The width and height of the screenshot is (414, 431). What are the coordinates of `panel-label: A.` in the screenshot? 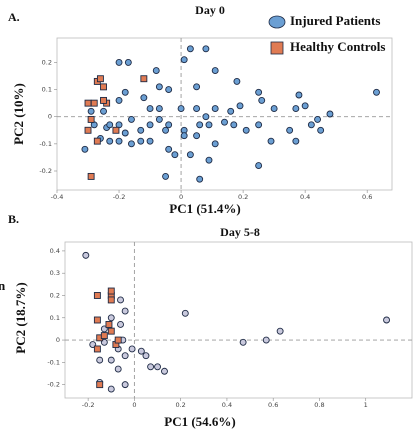 It's located at (14, 17).